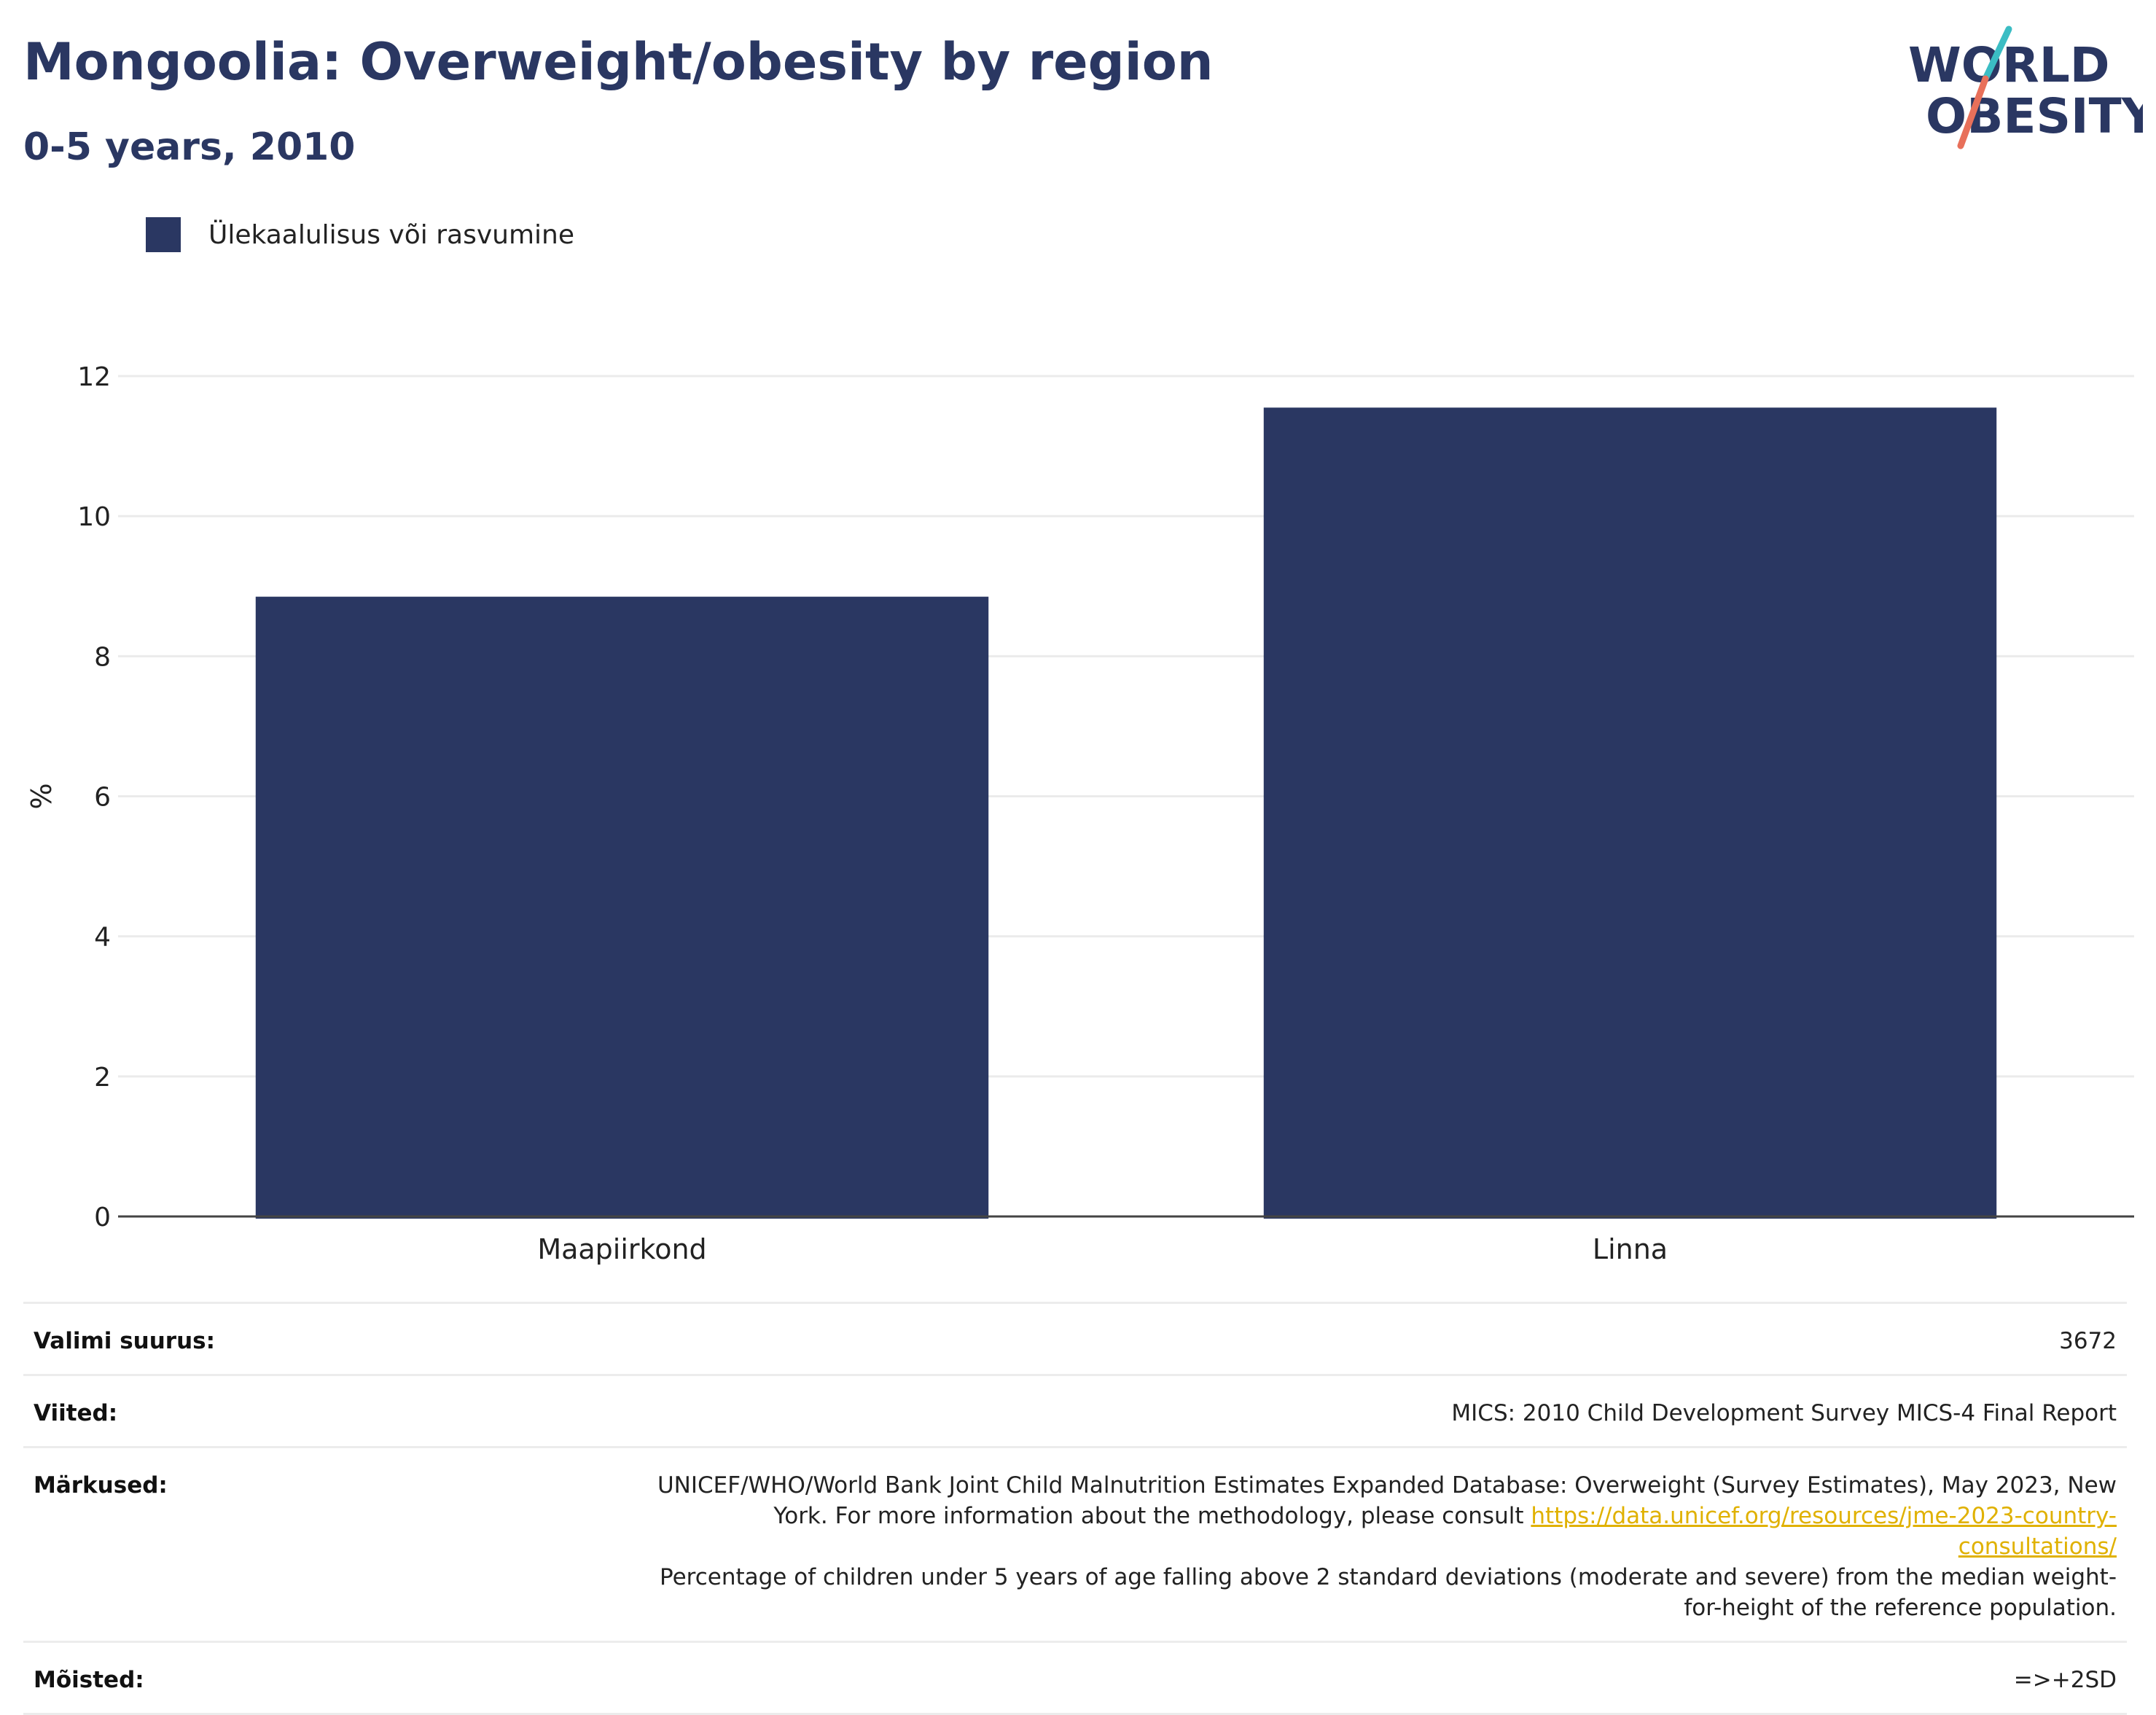 The height and width of the screenshot is (1715, 2156). Describe the element at coordinates (190, 147) in the screenshot. I see `page-subtitle: 0-5 years, 2010` at that location.